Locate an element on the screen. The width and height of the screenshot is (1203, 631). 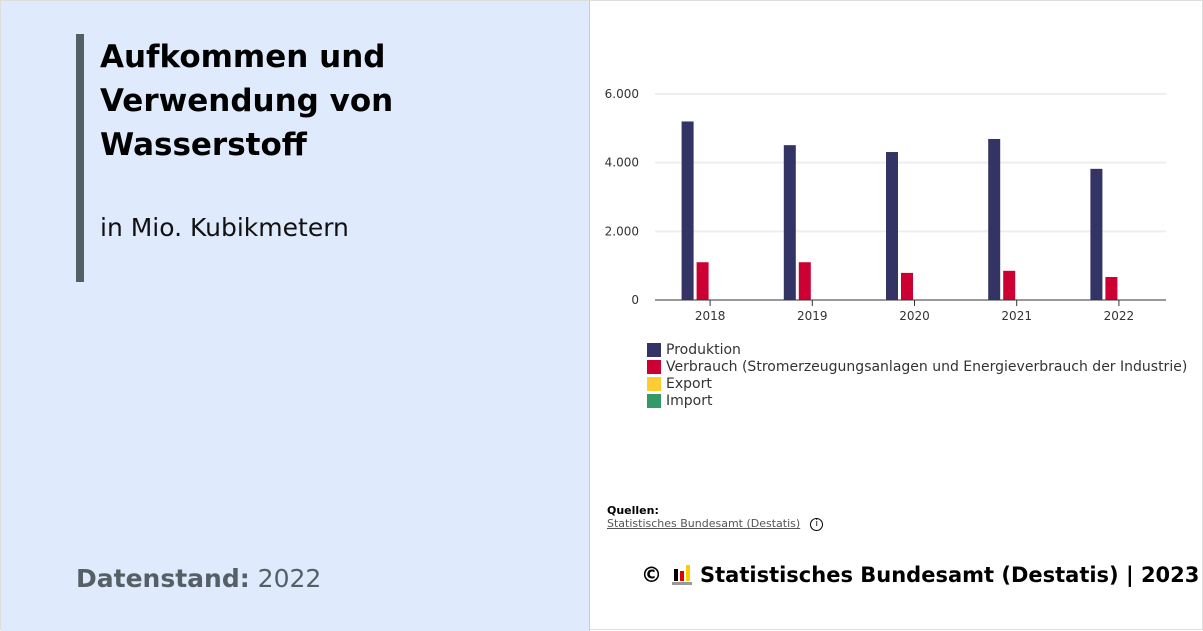
y-tick-label: 2.000 is located at coordinates (622, 231).